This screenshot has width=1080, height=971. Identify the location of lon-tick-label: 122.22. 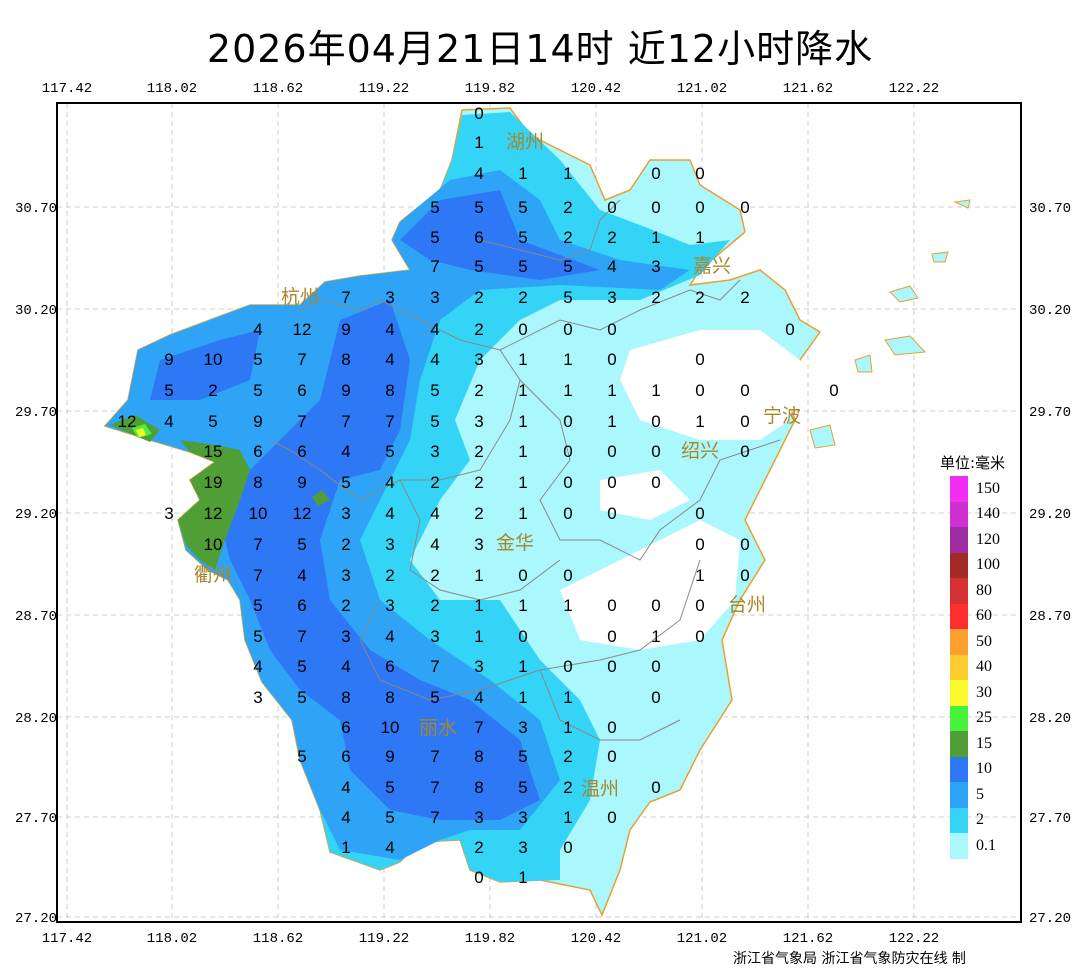
(914, 939).